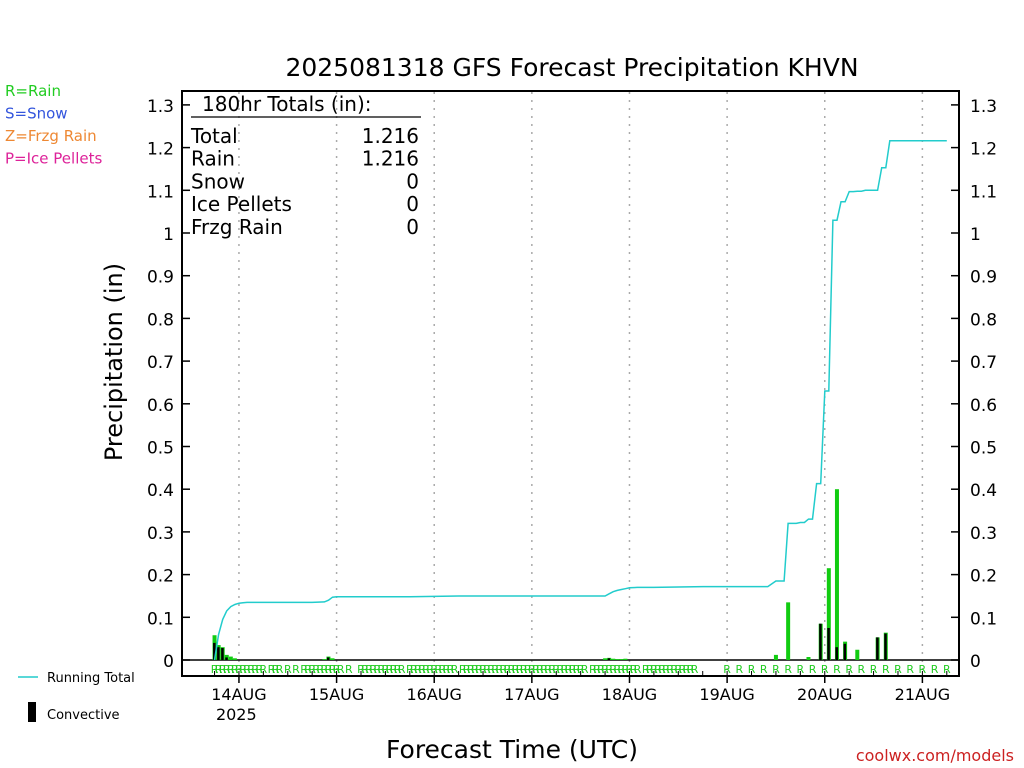  What do you see at coordinates (160, 619) in the screenshot?
I see `y-tick-label: 0.1` at bounding box center [160, 619].